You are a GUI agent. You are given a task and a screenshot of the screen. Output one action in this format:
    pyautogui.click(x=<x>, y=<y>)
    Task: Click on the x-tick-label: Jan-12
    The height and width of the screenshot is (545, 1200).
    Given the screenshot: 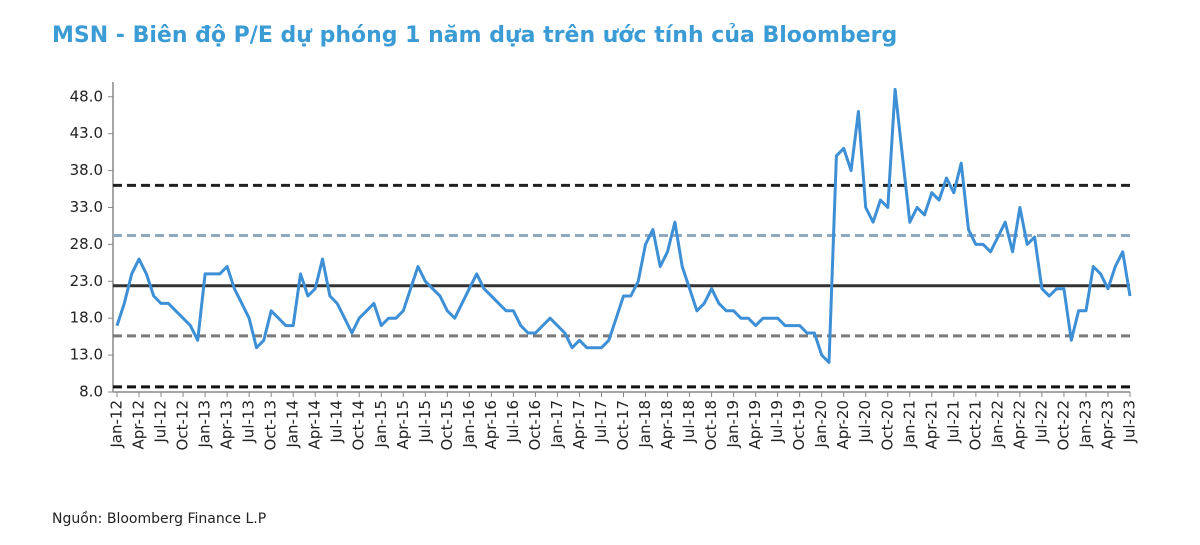 What is the action you would take?
    pyautogui.click(x=117, y=424)
    